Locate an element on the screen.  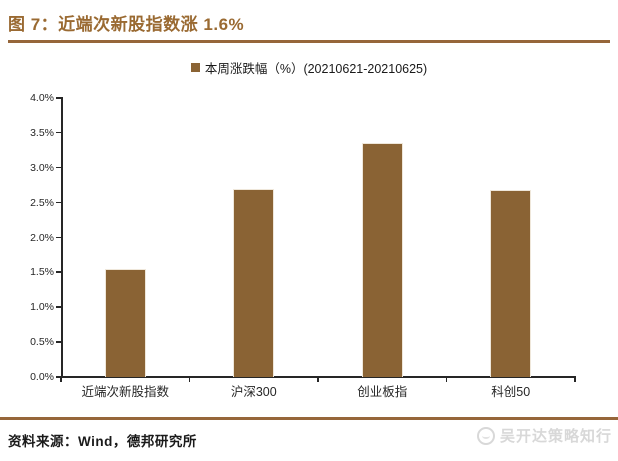
y-axis-tick-label: 1.0% is located at coordinates (42, 307).